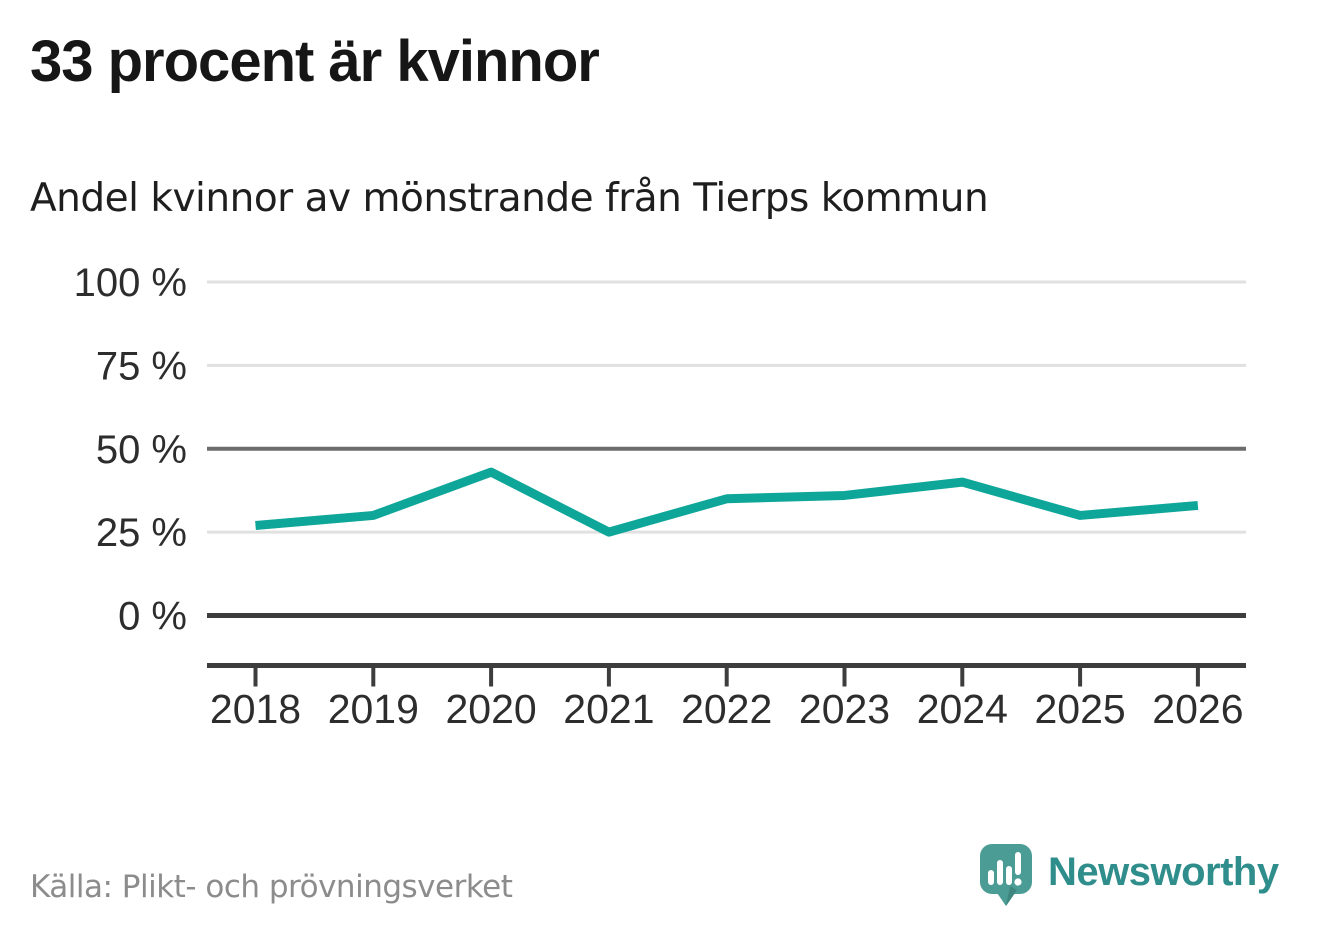 This screenshot has height=939, width=1322. What do you see at coordinates (141, 450) in the screenshot?
I see `y-axis-tick-label: 50 %` at bounding box center [141, 450].